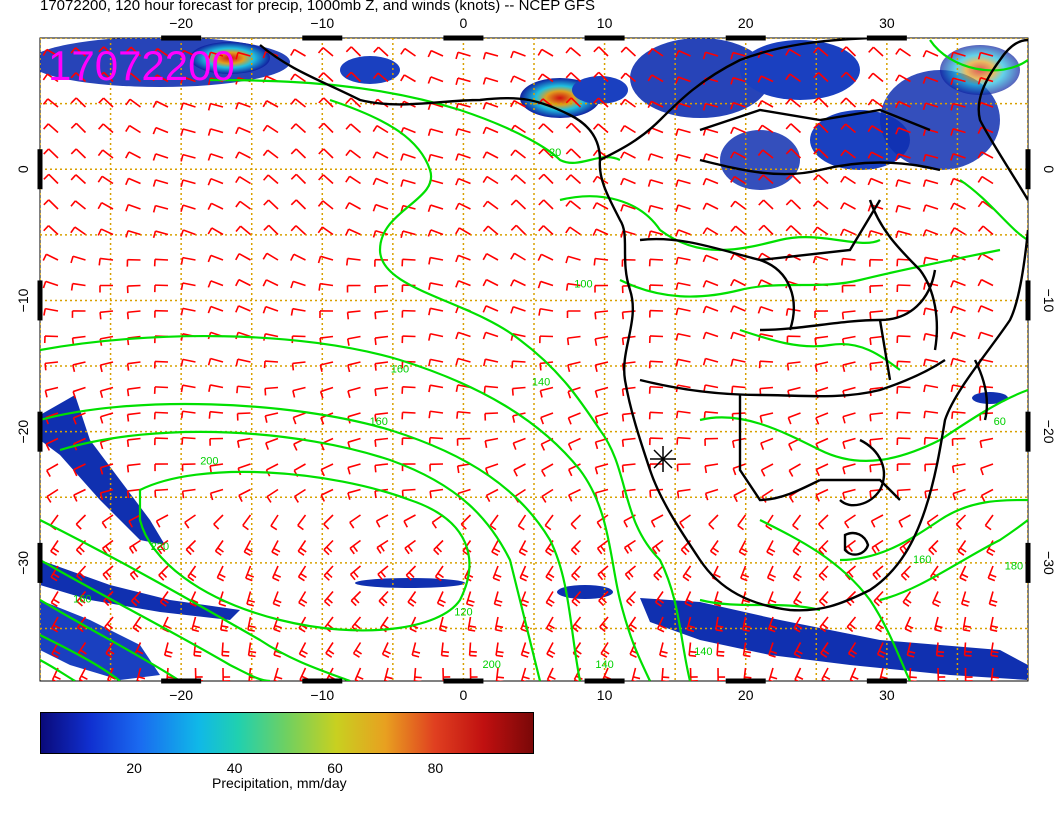 This screenshot has height=816, width=1056. I want to click on x-tick-label: −10, so click(322, 23).